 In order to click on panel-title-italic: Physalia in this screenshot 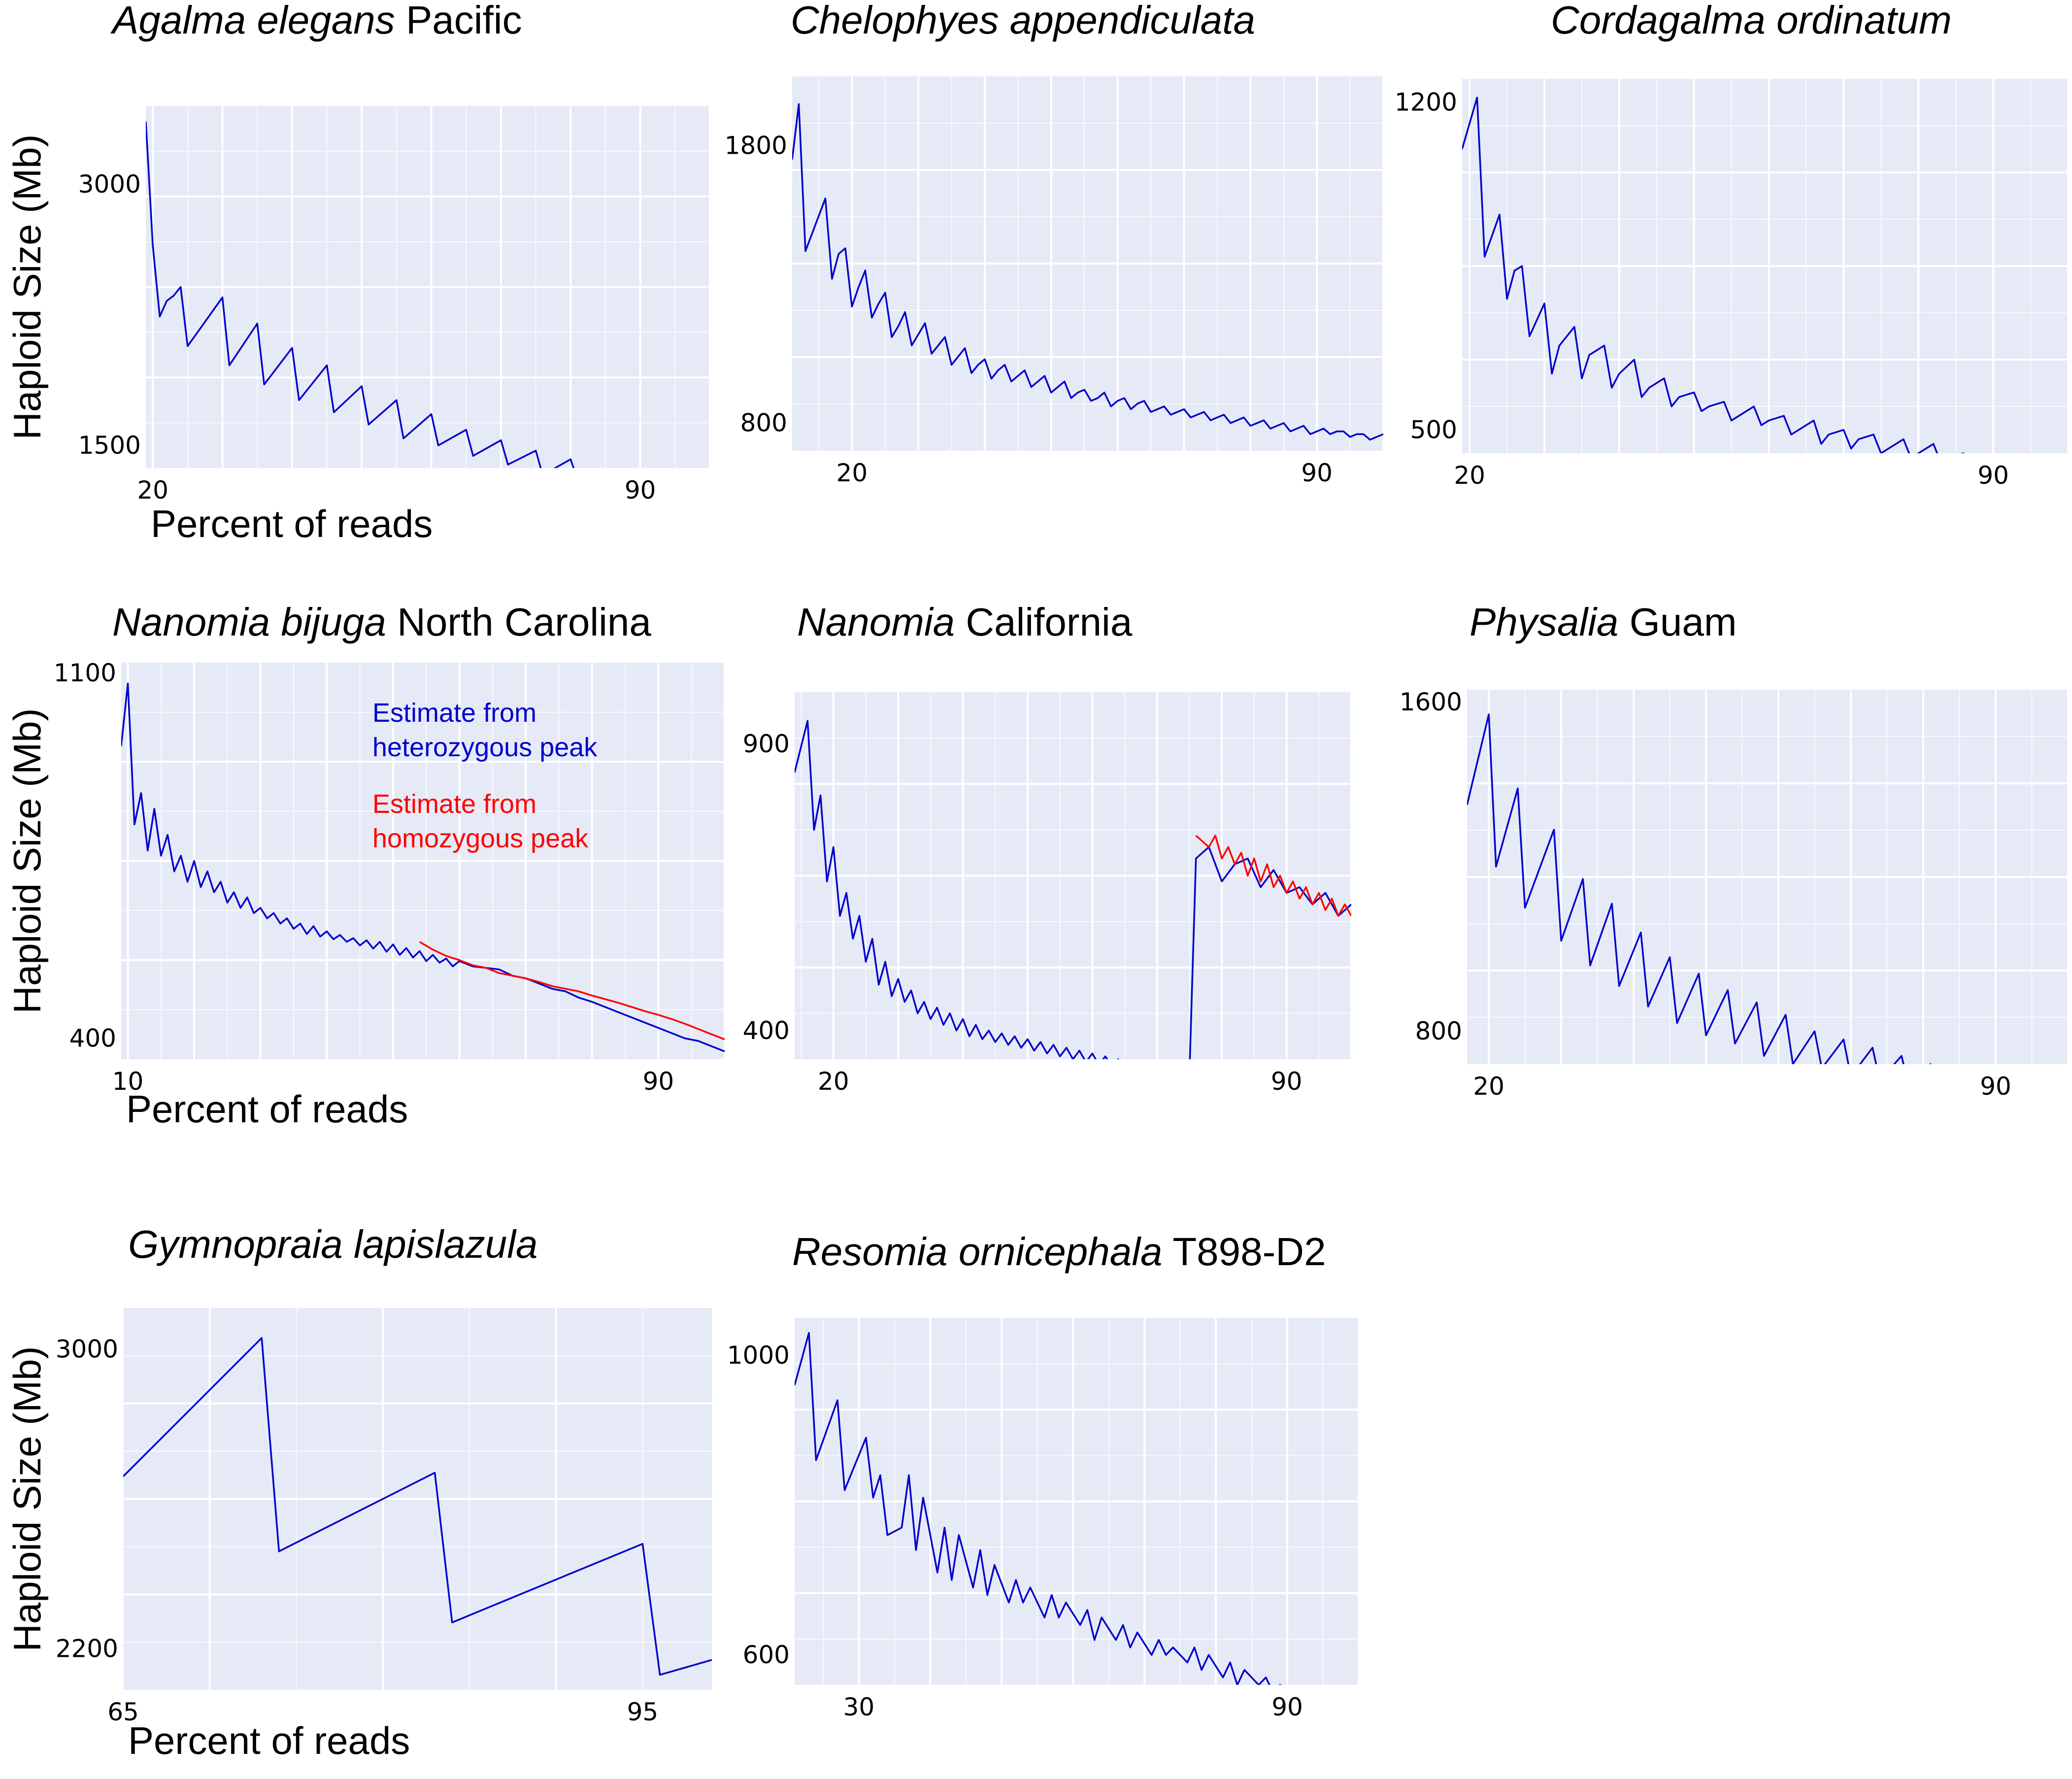, I will do `click(1544, 622)`.